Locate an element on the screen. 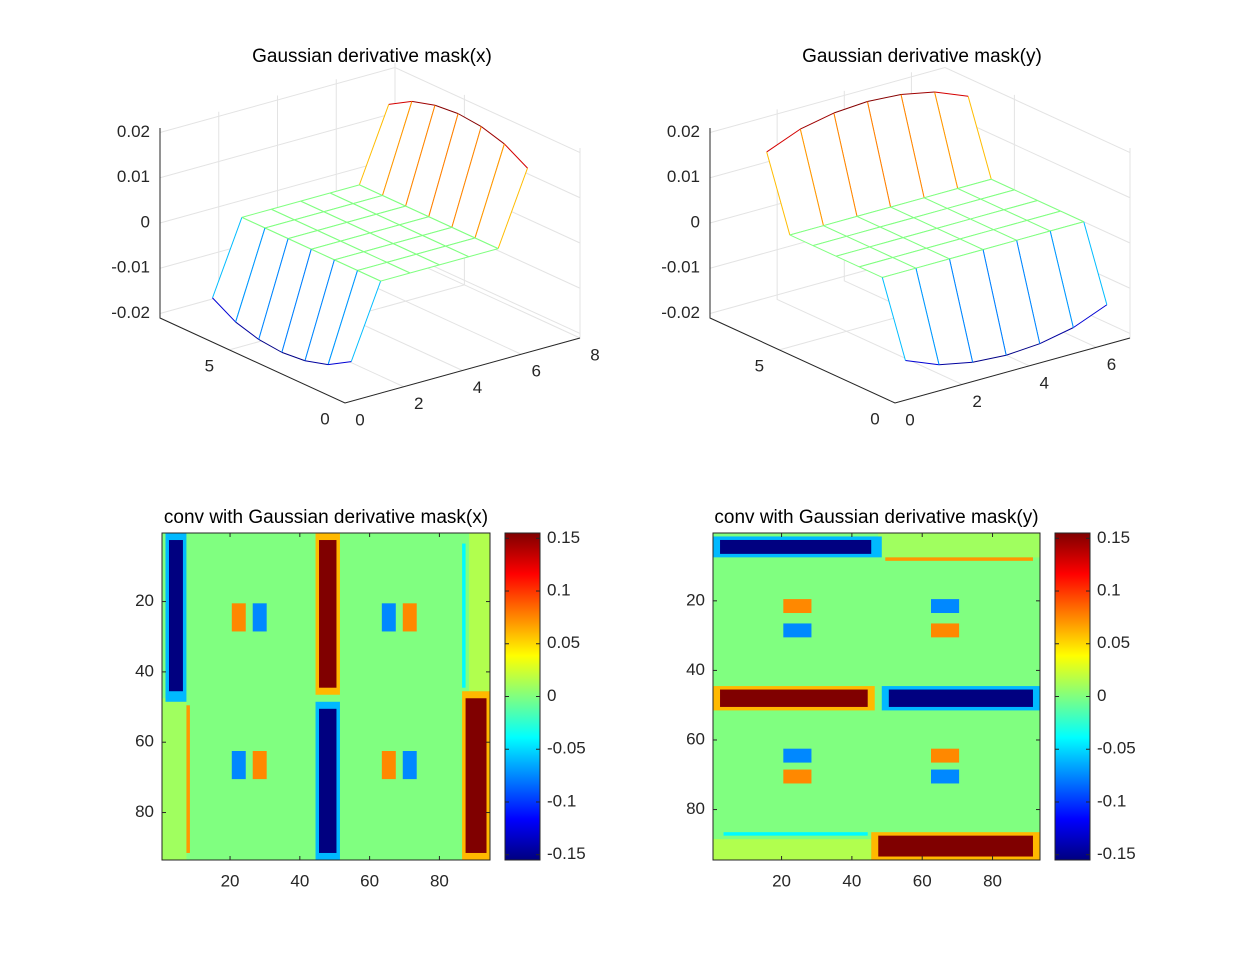 This screenshot has height=969, width=1250. y-tick-label: 80 is located at coordinates (144, 811).